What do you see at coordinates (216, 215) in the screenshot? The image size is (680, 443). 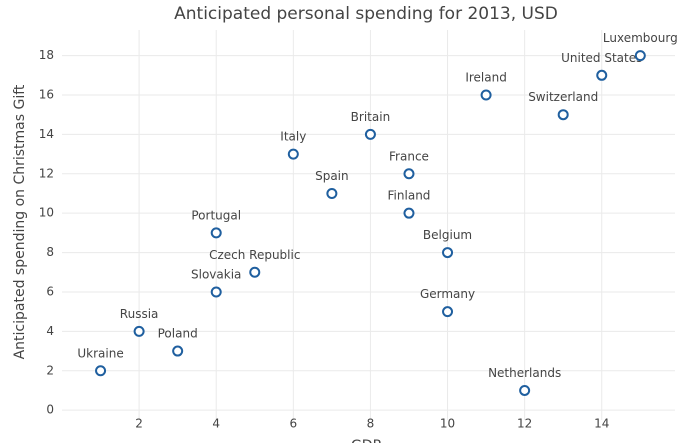 I see `point-label: Portugal` at bounding box center [216, 215].